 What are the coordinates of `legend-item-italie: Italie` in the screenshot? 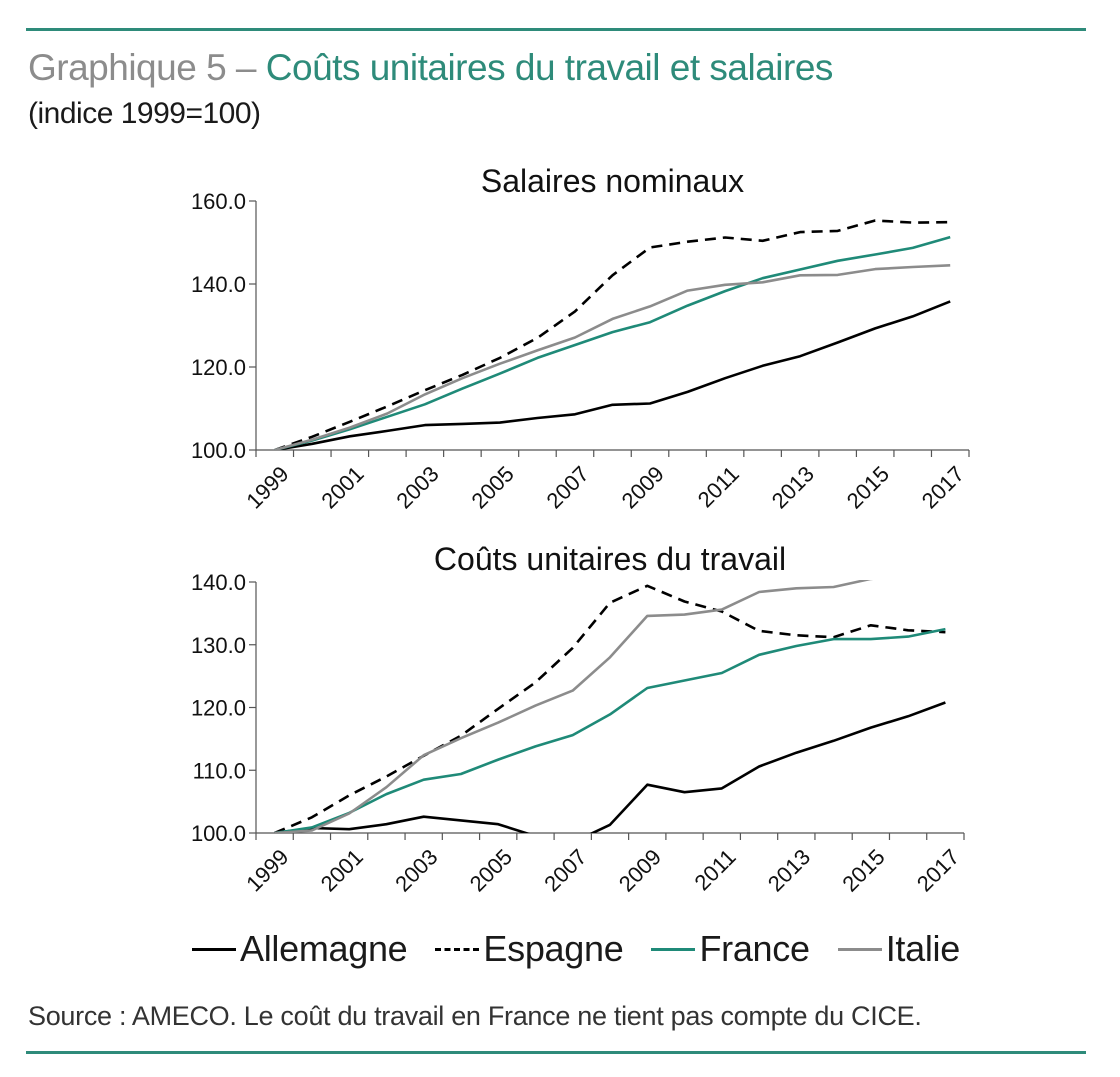 It's located at (899, 949).